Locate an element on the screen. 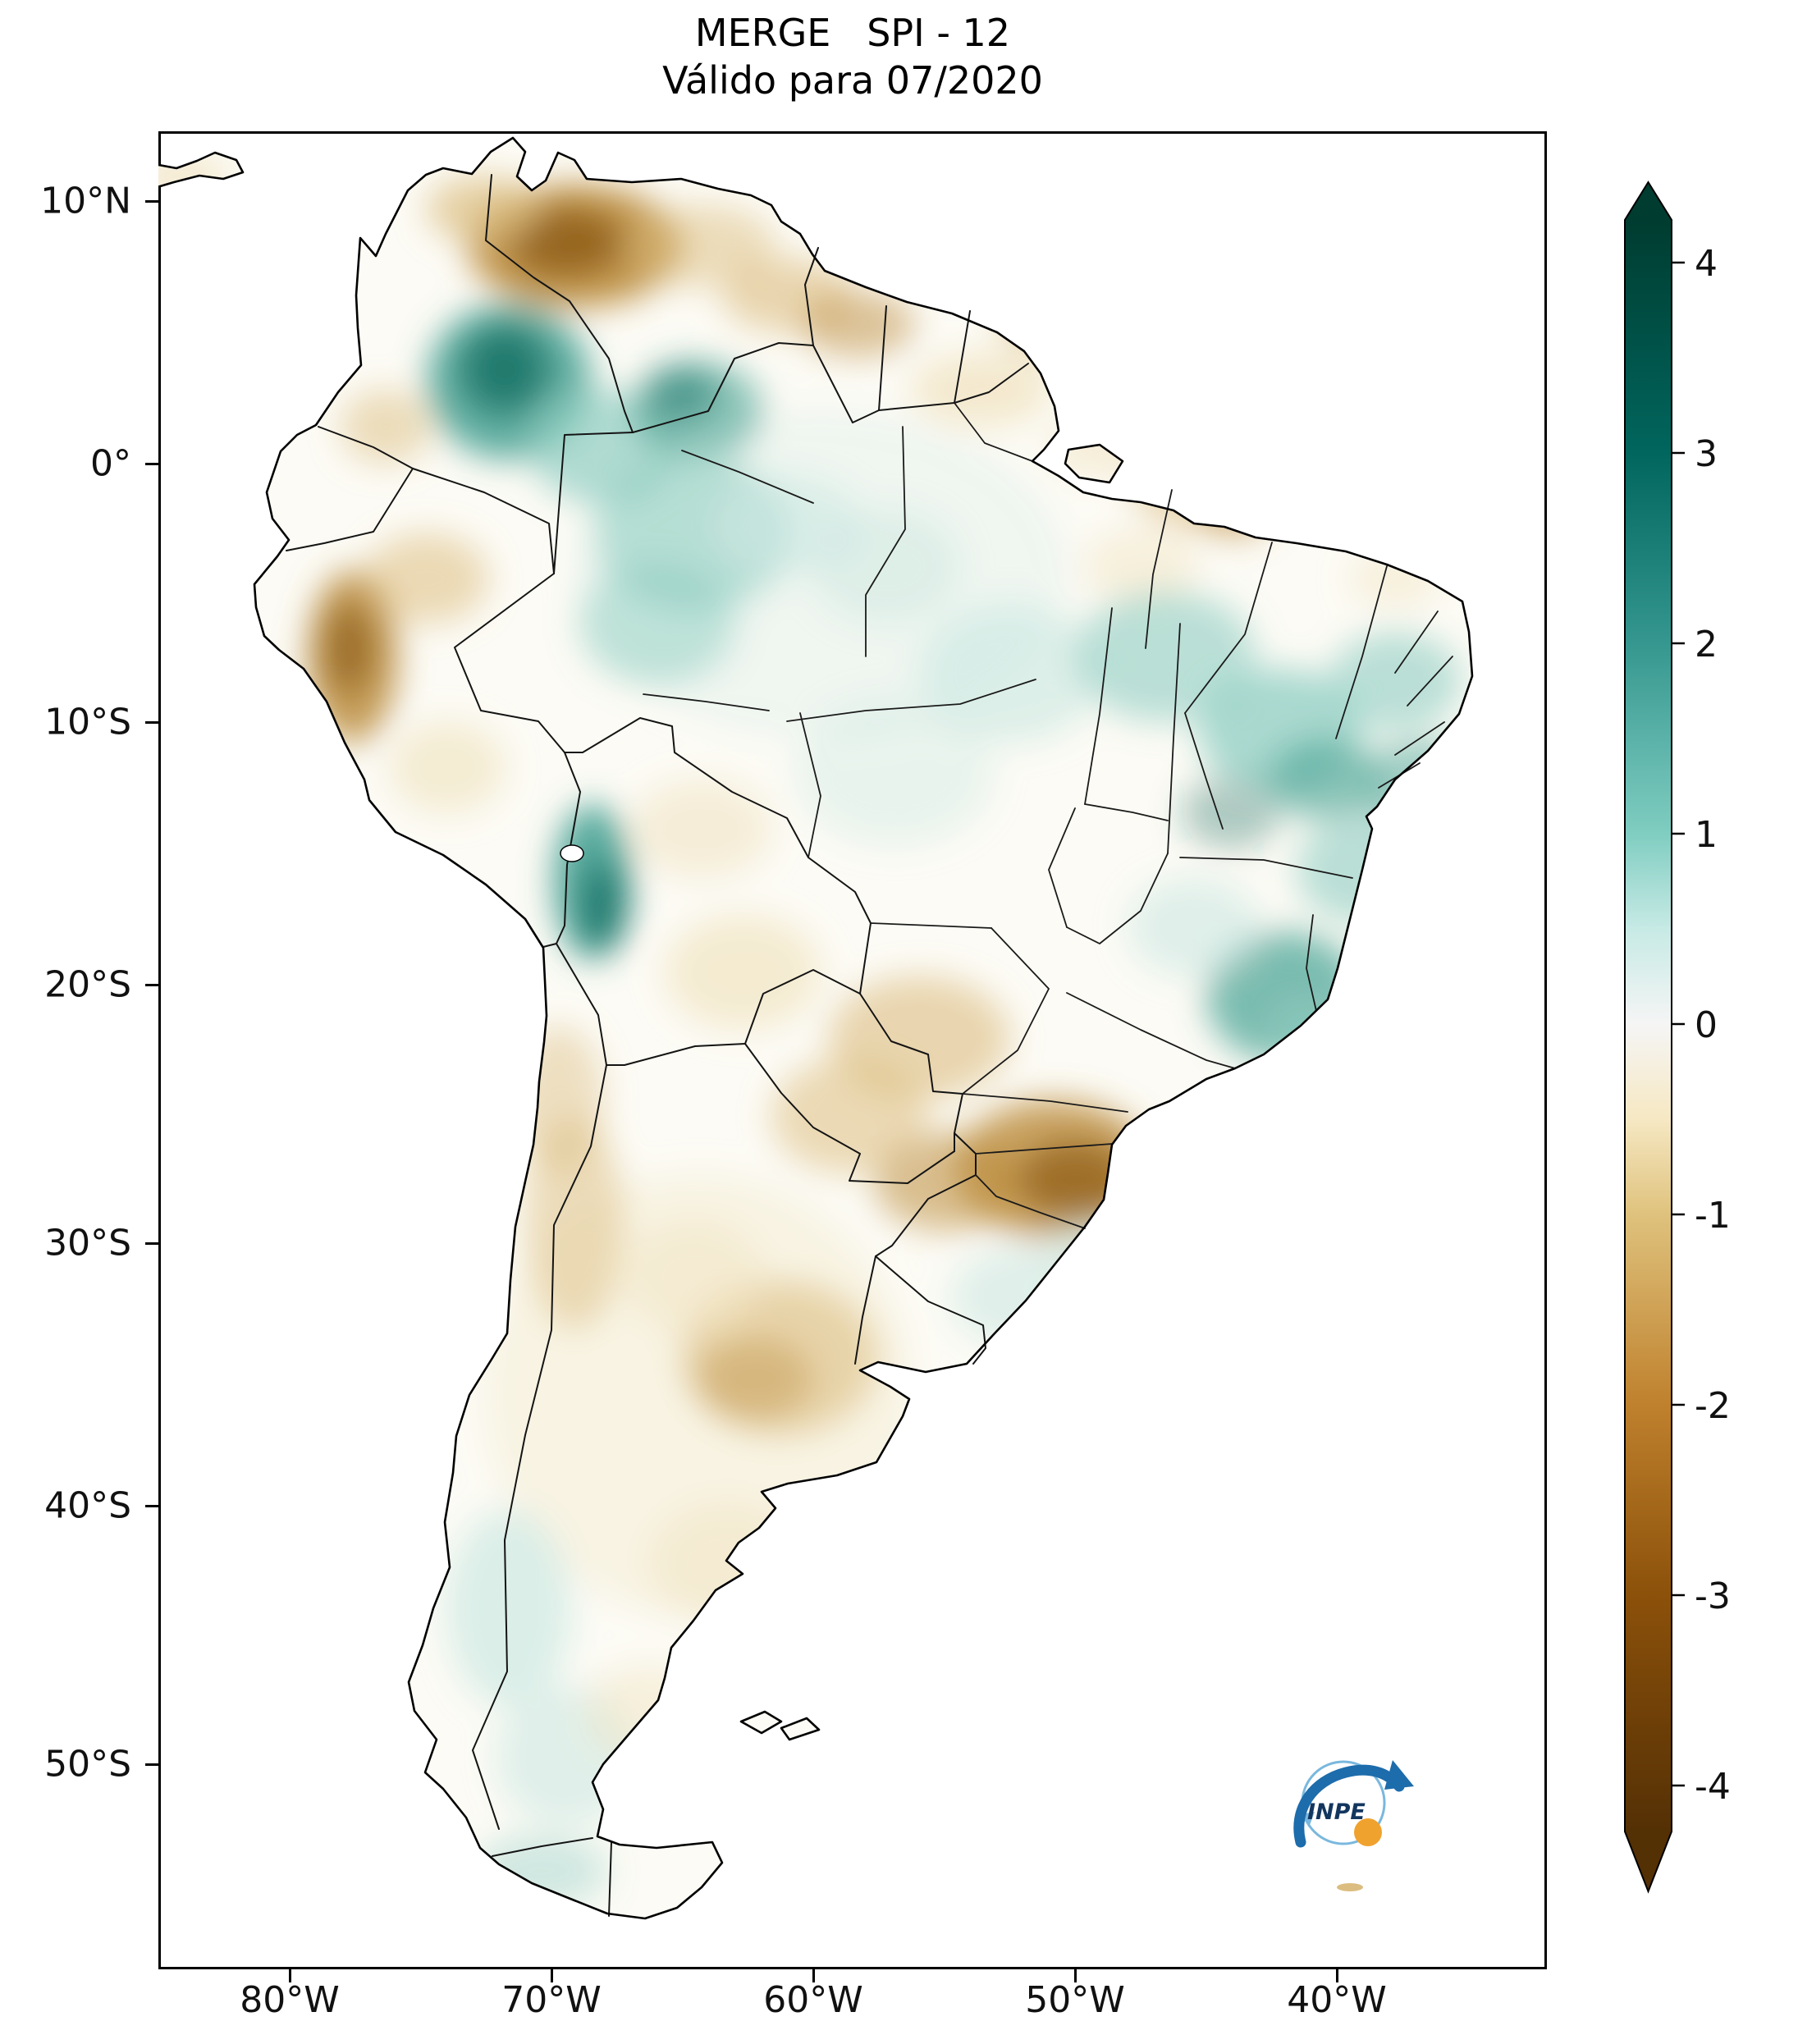  chart-subtitle: Válido para 07/2020 is located at coordinates (852, 80).